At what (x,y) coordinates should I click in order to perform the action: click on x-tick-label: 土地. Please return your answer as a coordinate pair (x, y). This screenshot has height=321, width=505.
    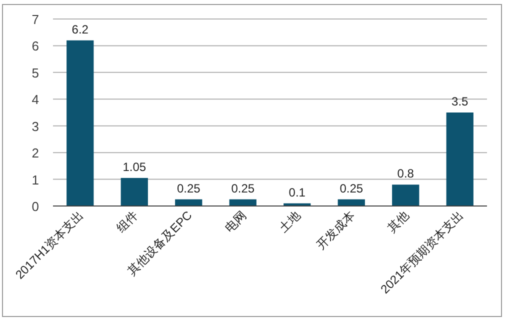
    Looking at the image, I should click on (290, 222).